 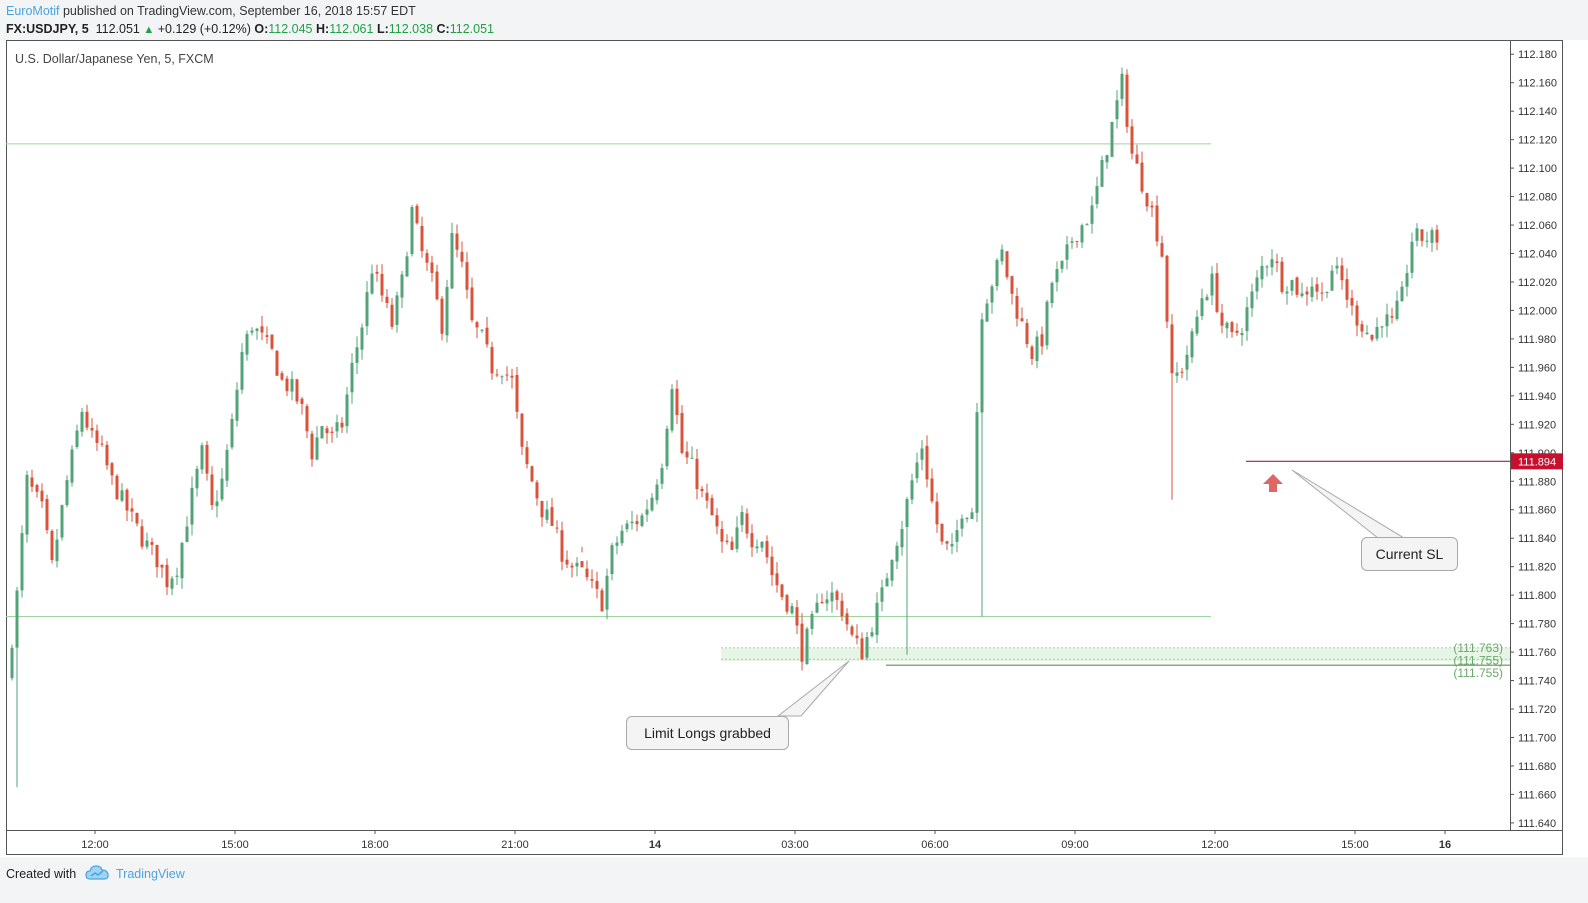 What do you see at coordinates (1537, 226) in the screenshot?
I see `y-tick-label: 112.060` at bounding box center [1537, 226].